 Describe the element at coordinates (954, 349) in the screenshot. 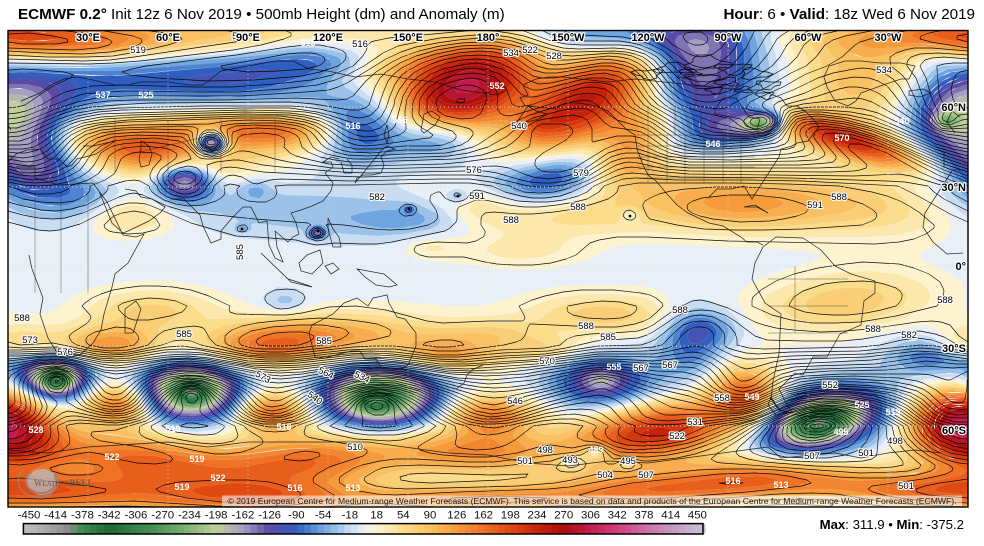

I see `svg-text: 30°S` at that location.